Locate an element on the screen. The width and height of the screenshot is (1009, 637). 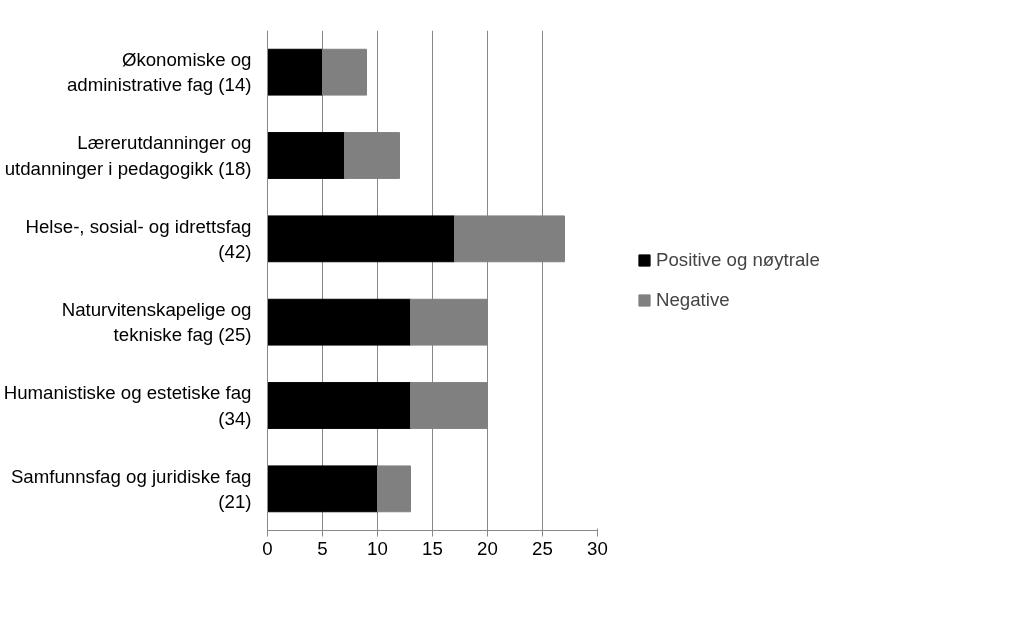
legend-label: Negative is located at coordinates (693, 300).